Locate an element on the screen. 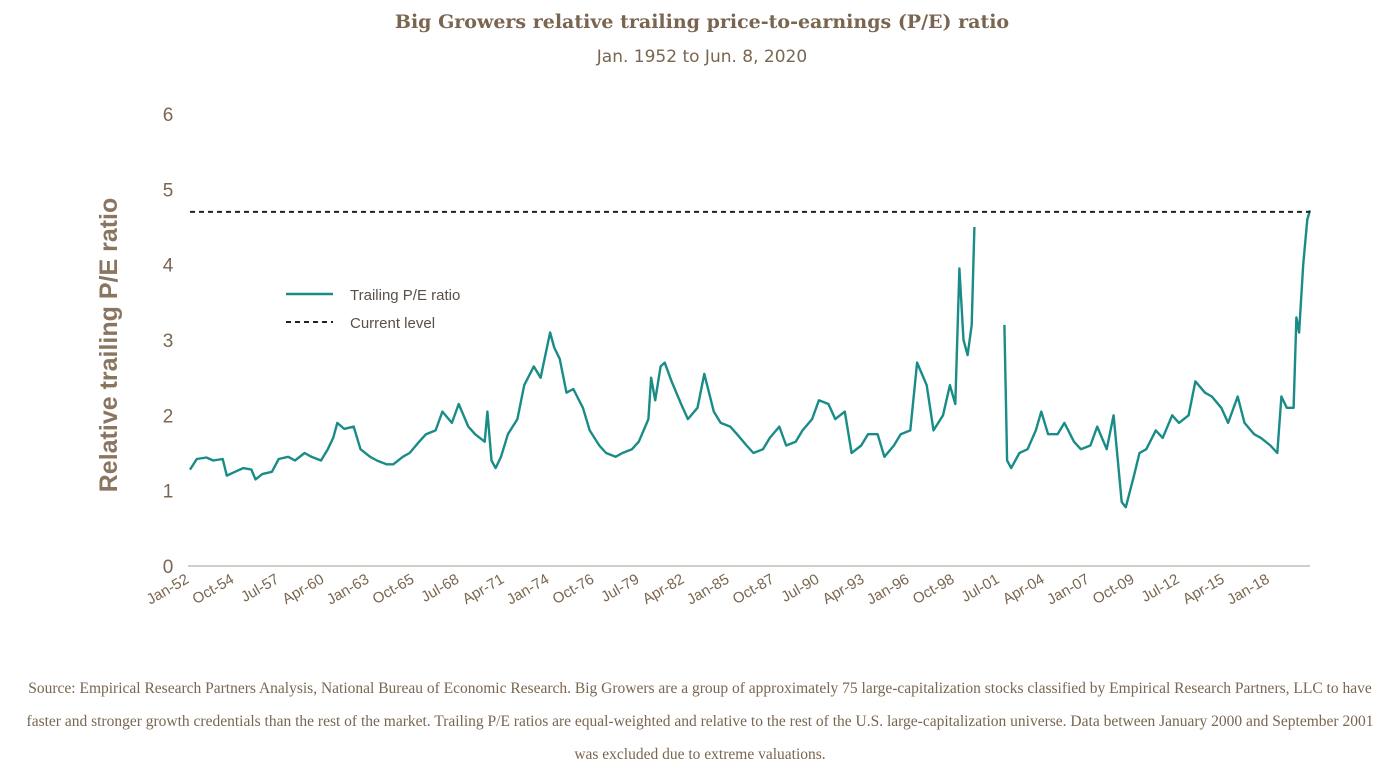 This screenshot has height=771, width=1400. legend-current-label: Current level is located at coordinates (392, 323).